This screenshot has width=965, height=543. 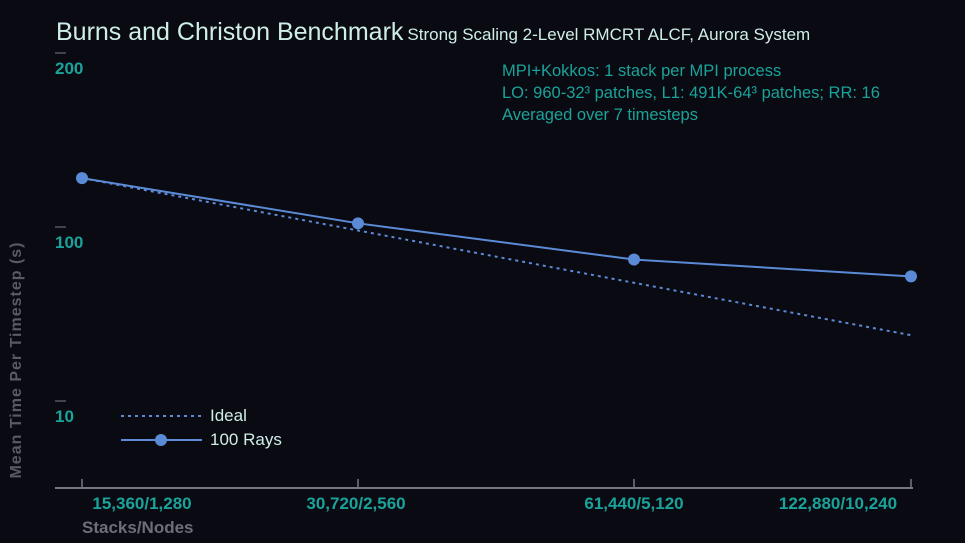 I want to click on annotation-line: Averaged over 7 timesteps, so click(x=600, y=115).